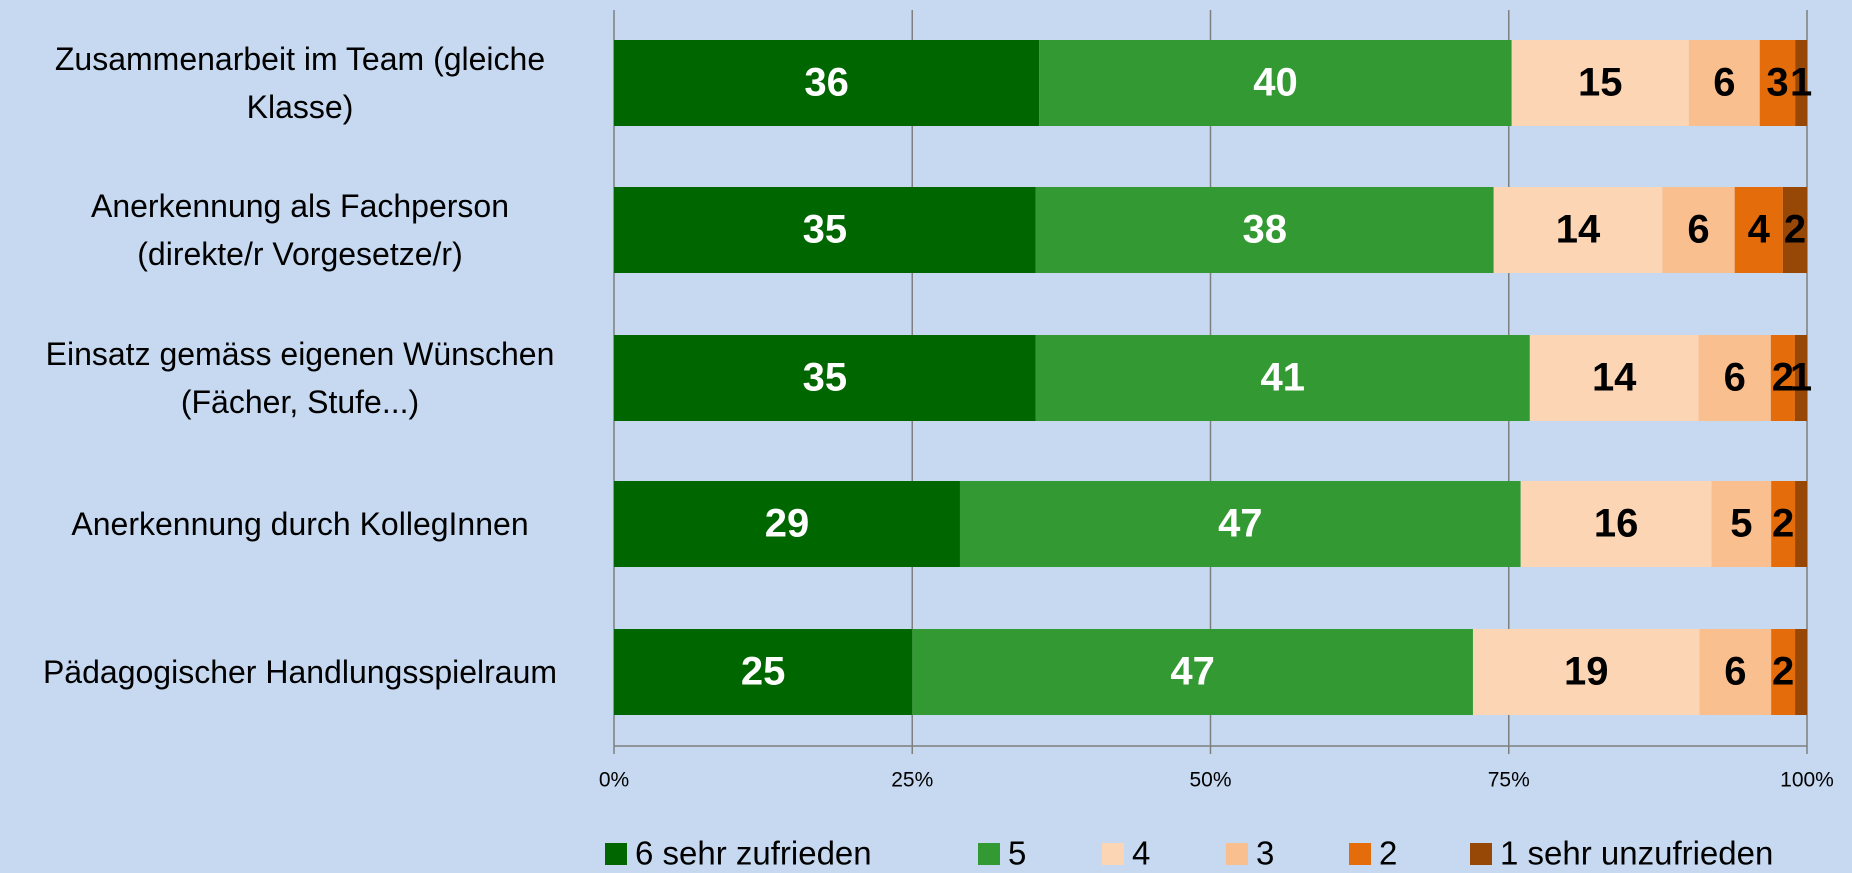 Image resolution: width=1852 pixels, height=873 pixels. I want to click on legend-label: 1 sehr unzufrieden, so click(1636, 853).